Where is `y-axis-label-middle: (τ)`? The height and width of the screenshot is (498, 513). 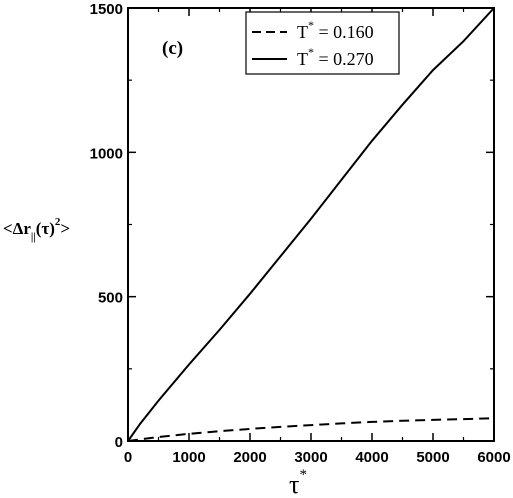 y-axis-label-middle: (τ) is located at coordinates (45, 228).